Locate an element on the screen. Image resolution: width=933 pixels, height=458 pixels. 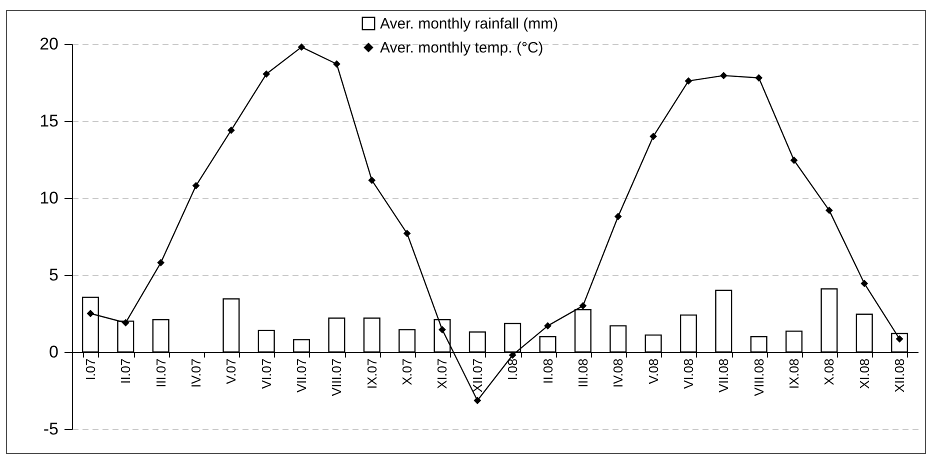
y-tick-label: 10 is located at coordinates (49, 198).